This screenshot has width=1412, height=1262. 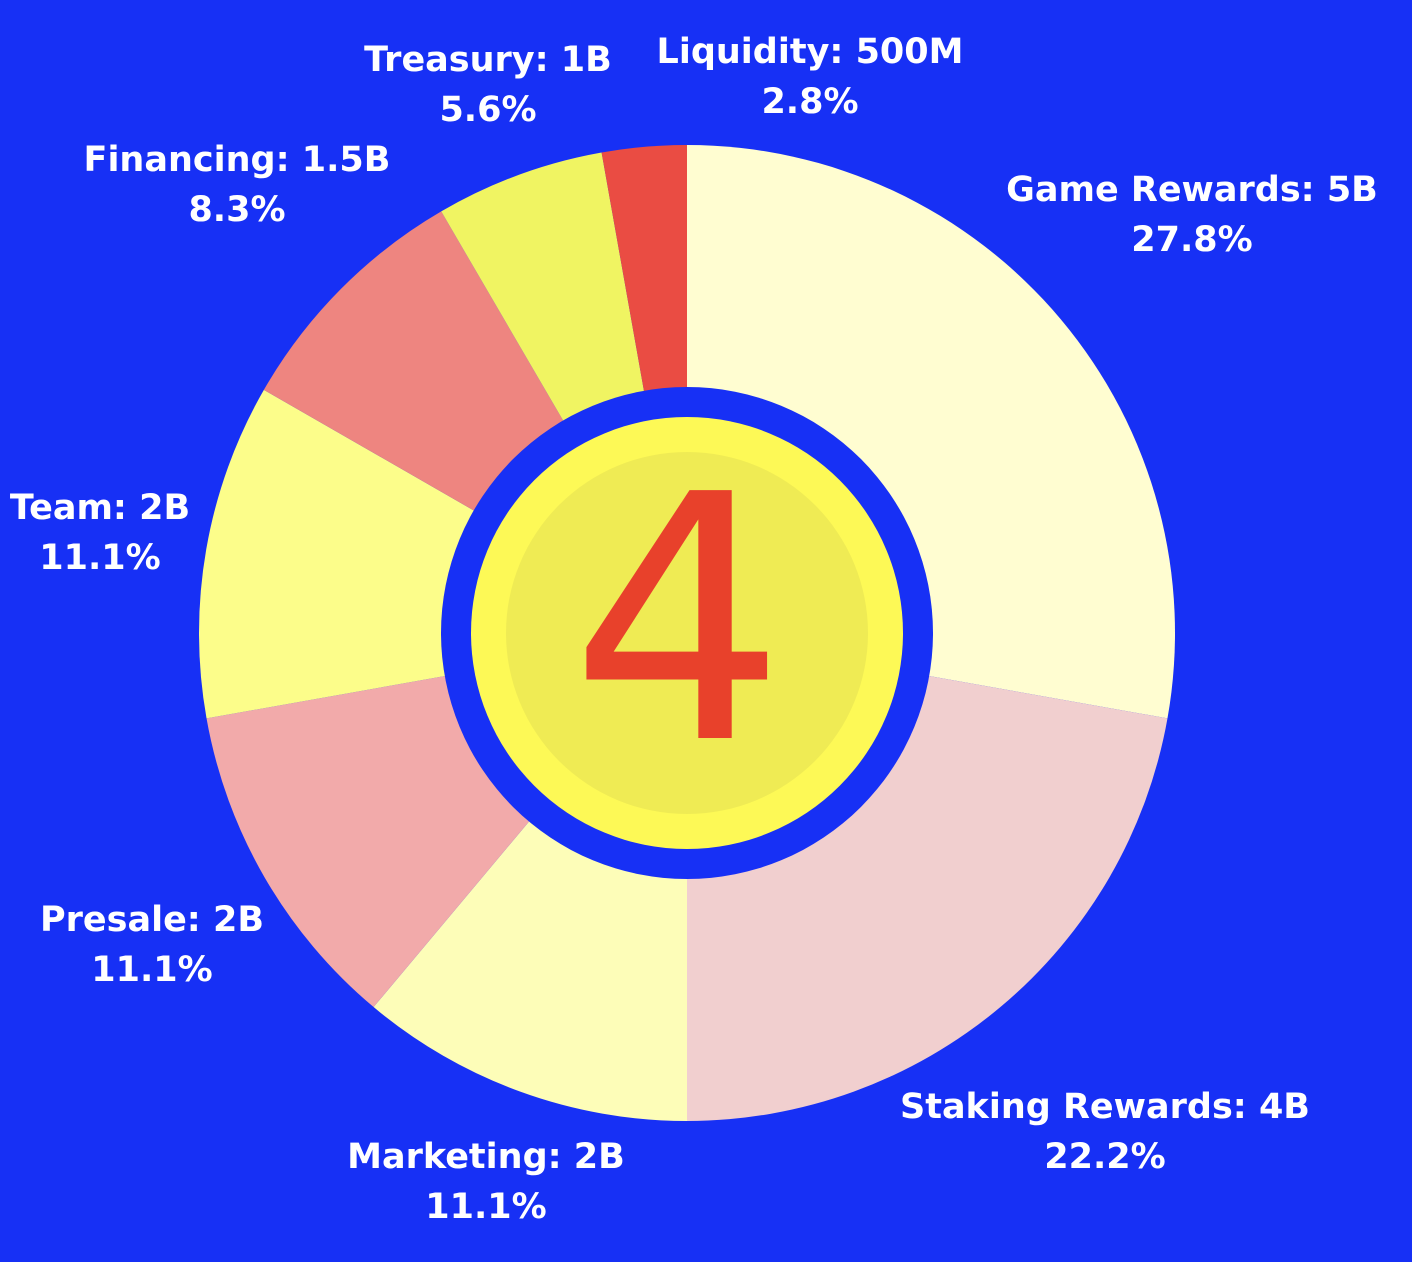 What do you see at coordinates (152, 920) in the screenshot?
I see `slice-name-amount: Presale: 2B` at bounding box center [152, 920].